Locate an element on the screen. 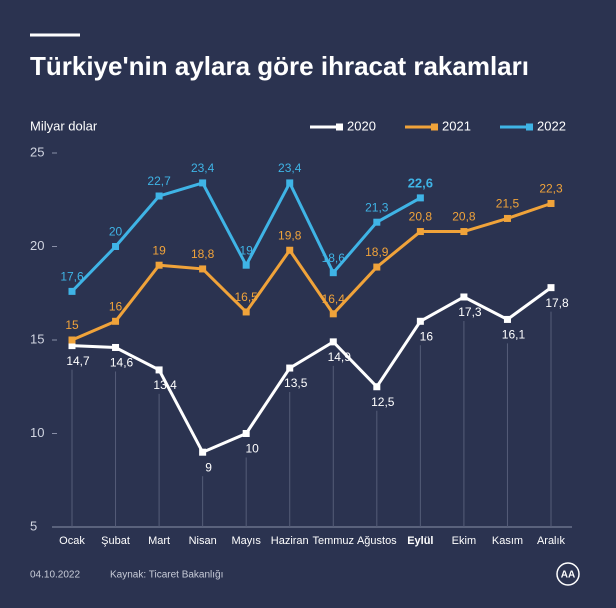 This screenshot has height=608, width=616. data-label: 17,8 is located at coordinates (557, 303).